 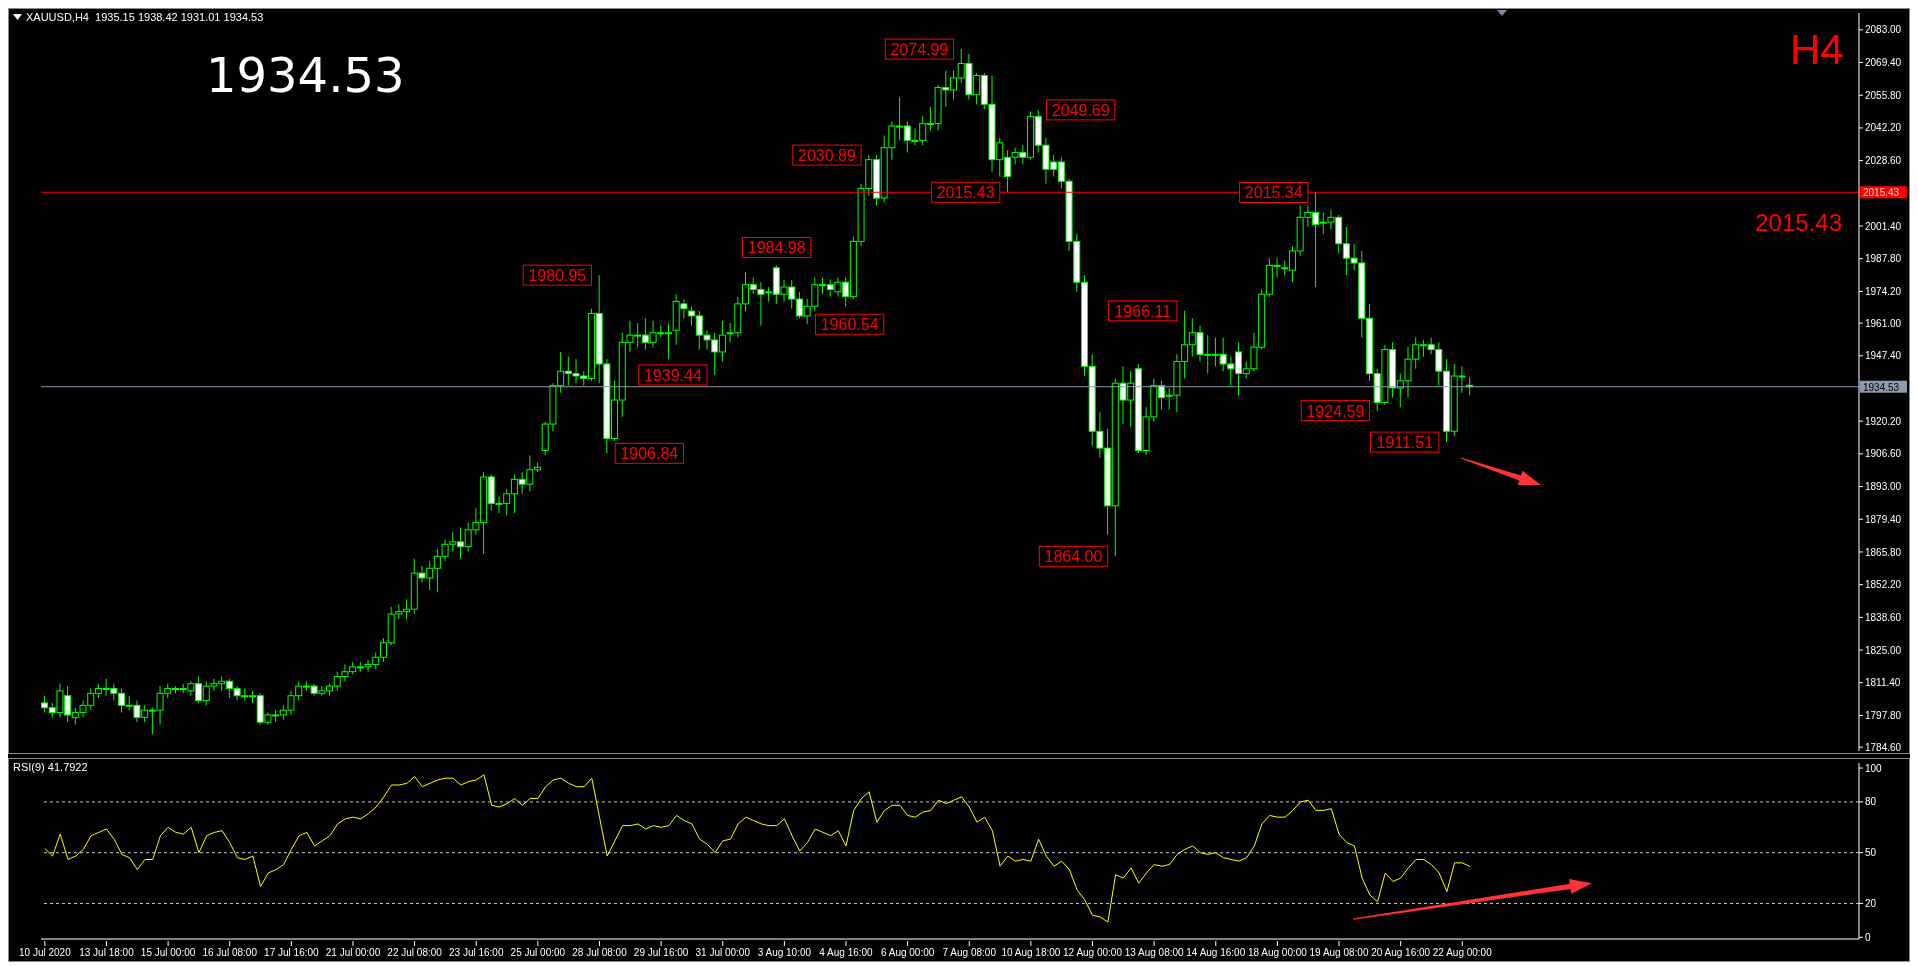 I want to click on x-tick-label: 12 Aug 00:00, so click(x=1093, y=952).